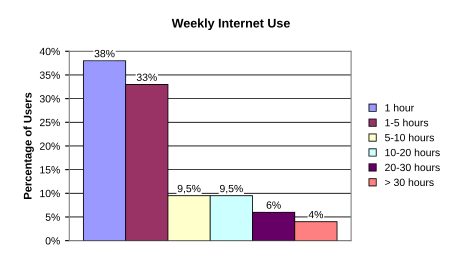 This screenshot has height=263, width=462. I want to click on y-tick-label: 10%, so click(50, 194).